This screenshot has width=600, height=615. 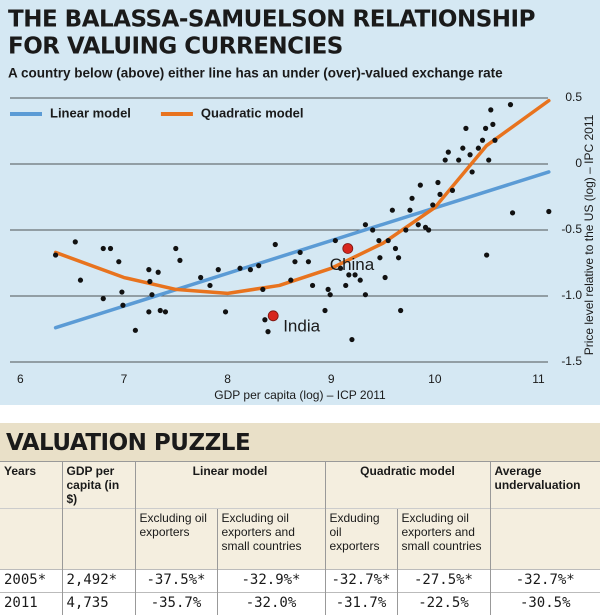 I want to click on x-tick-label: 8, so click(x=227, y=379).